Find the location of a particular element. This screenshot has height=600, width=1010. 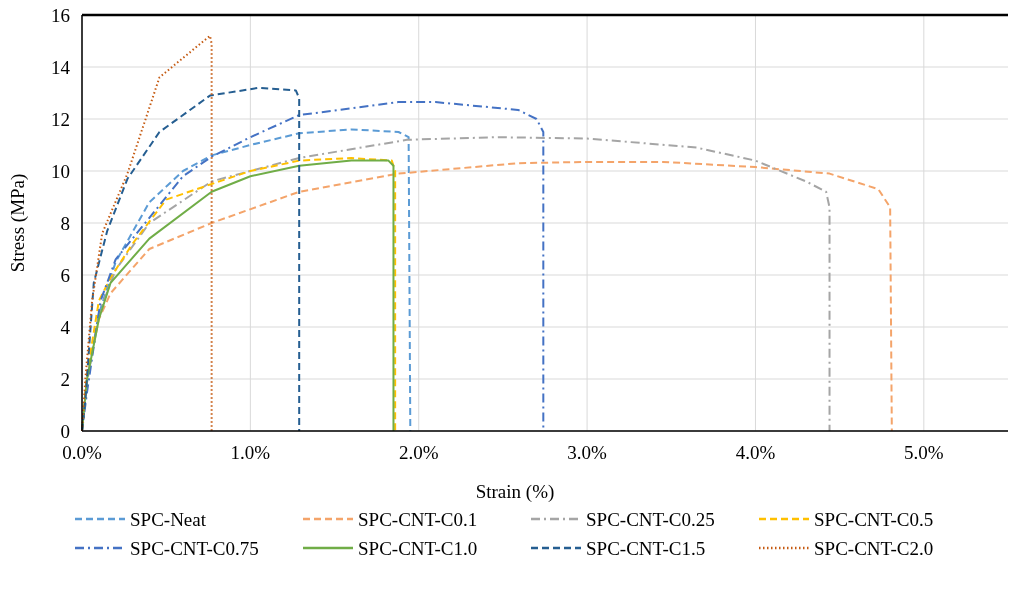

x-tick-label: 4.0% is located at coordinates (755, 452).